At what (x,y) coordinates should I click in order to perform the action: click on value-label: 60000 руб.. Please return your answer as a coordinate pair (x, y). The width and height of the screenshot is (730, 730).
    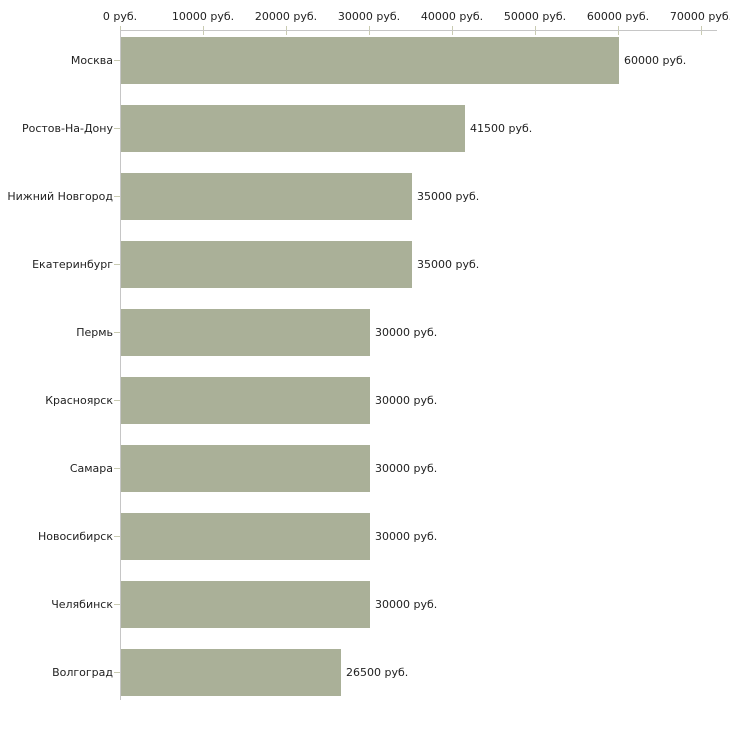
    Looking at the image, I should click on (655, 60).